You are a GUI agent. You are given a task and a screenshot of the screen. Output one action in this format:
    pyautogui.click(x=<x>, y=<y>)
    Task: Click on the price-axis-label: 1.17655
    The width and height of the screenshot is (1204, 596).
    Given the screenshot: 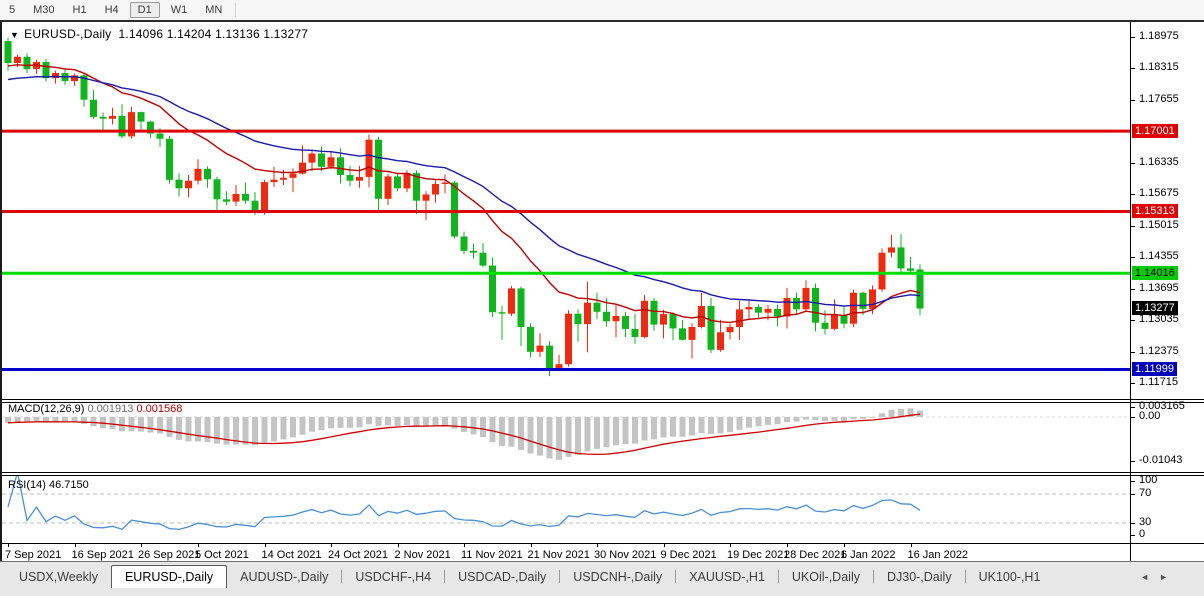 What is the action you would take?
    pyautogui.click(x=1159, y=98)
    